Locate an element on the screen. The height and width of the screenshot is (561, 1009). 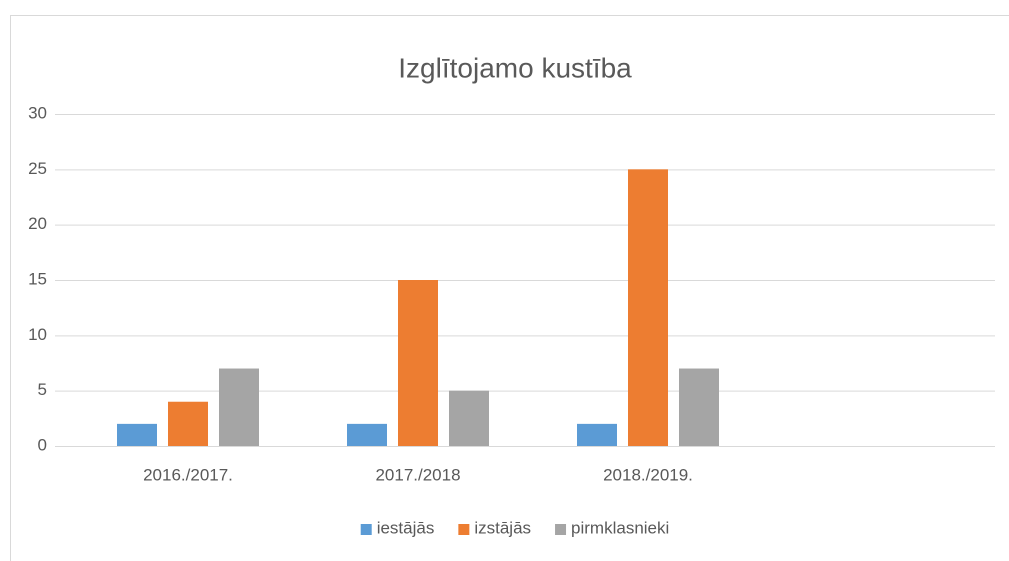
legend-label: iestājās is located at coordinates (406, 527).